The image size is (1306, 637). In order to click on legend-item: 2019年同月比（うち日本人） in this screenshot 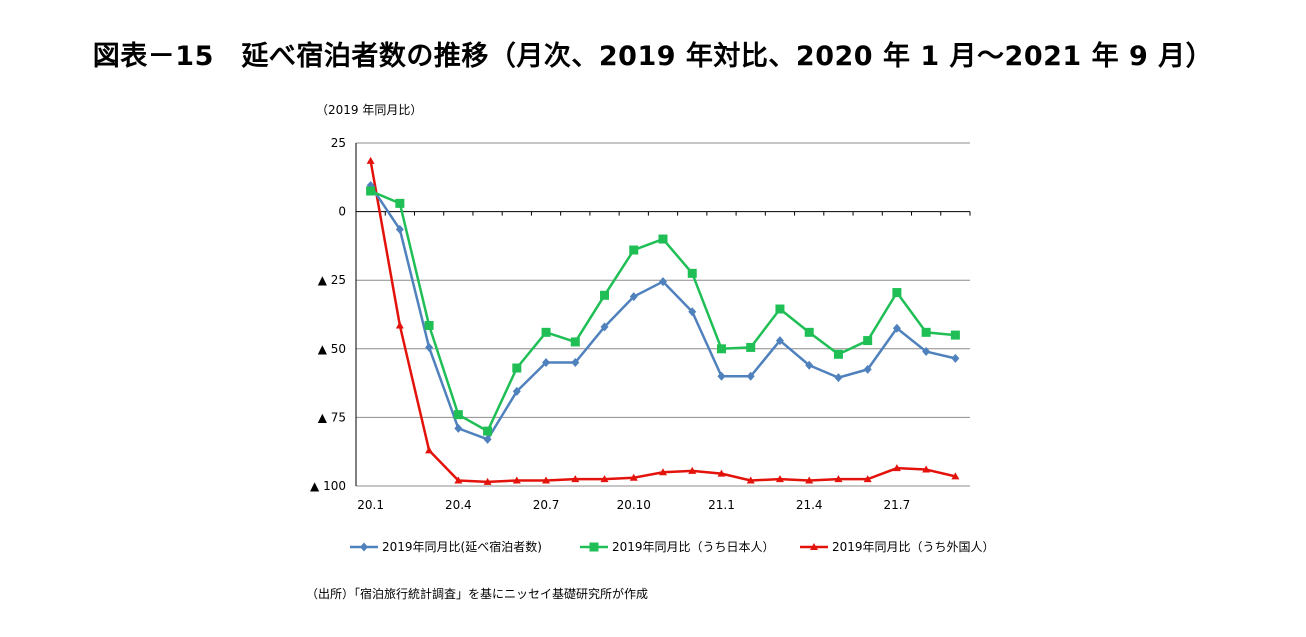, I will do `click(677, 547)`.